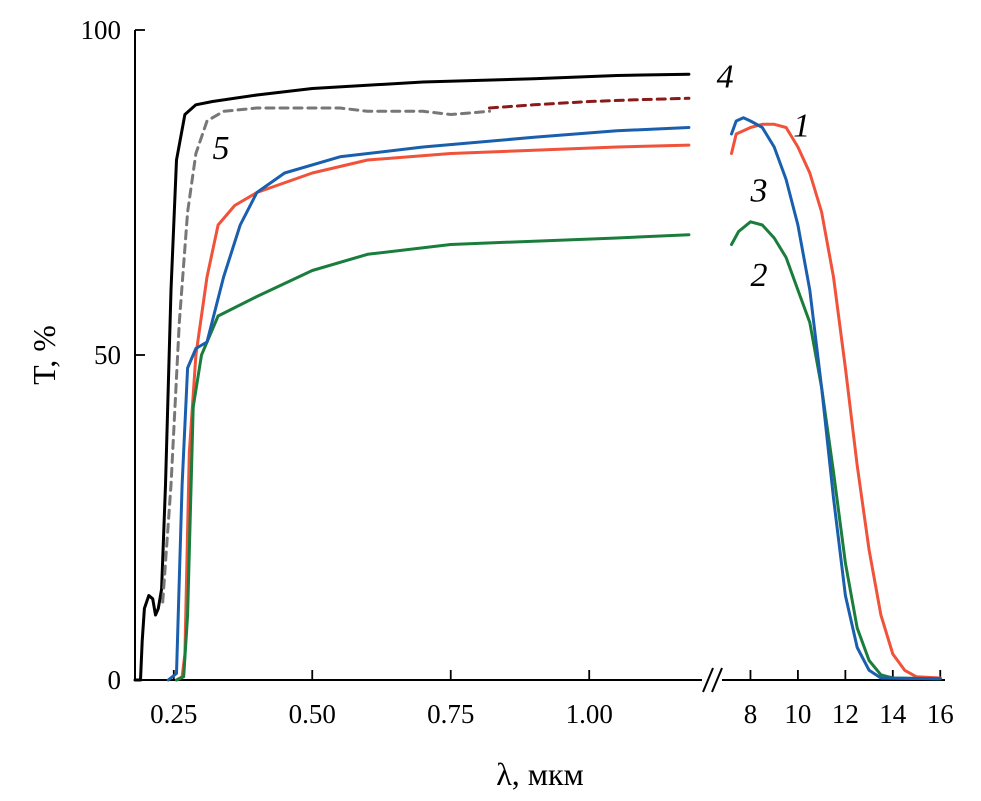 This screenshot has width=981, height=801. What do you see at coordinates (115, 680) in the screenshot?
I see `y-tick-label: 0` at bounding box center [115, 680].